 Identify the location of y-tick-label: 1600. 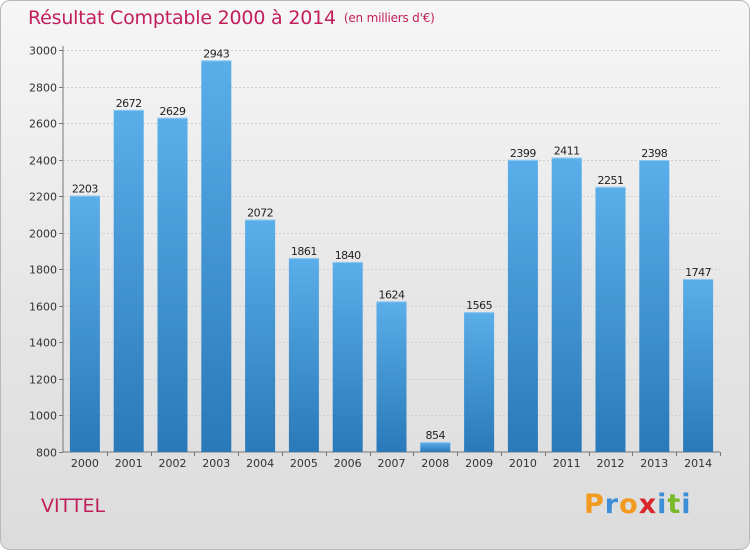
(43, 307).